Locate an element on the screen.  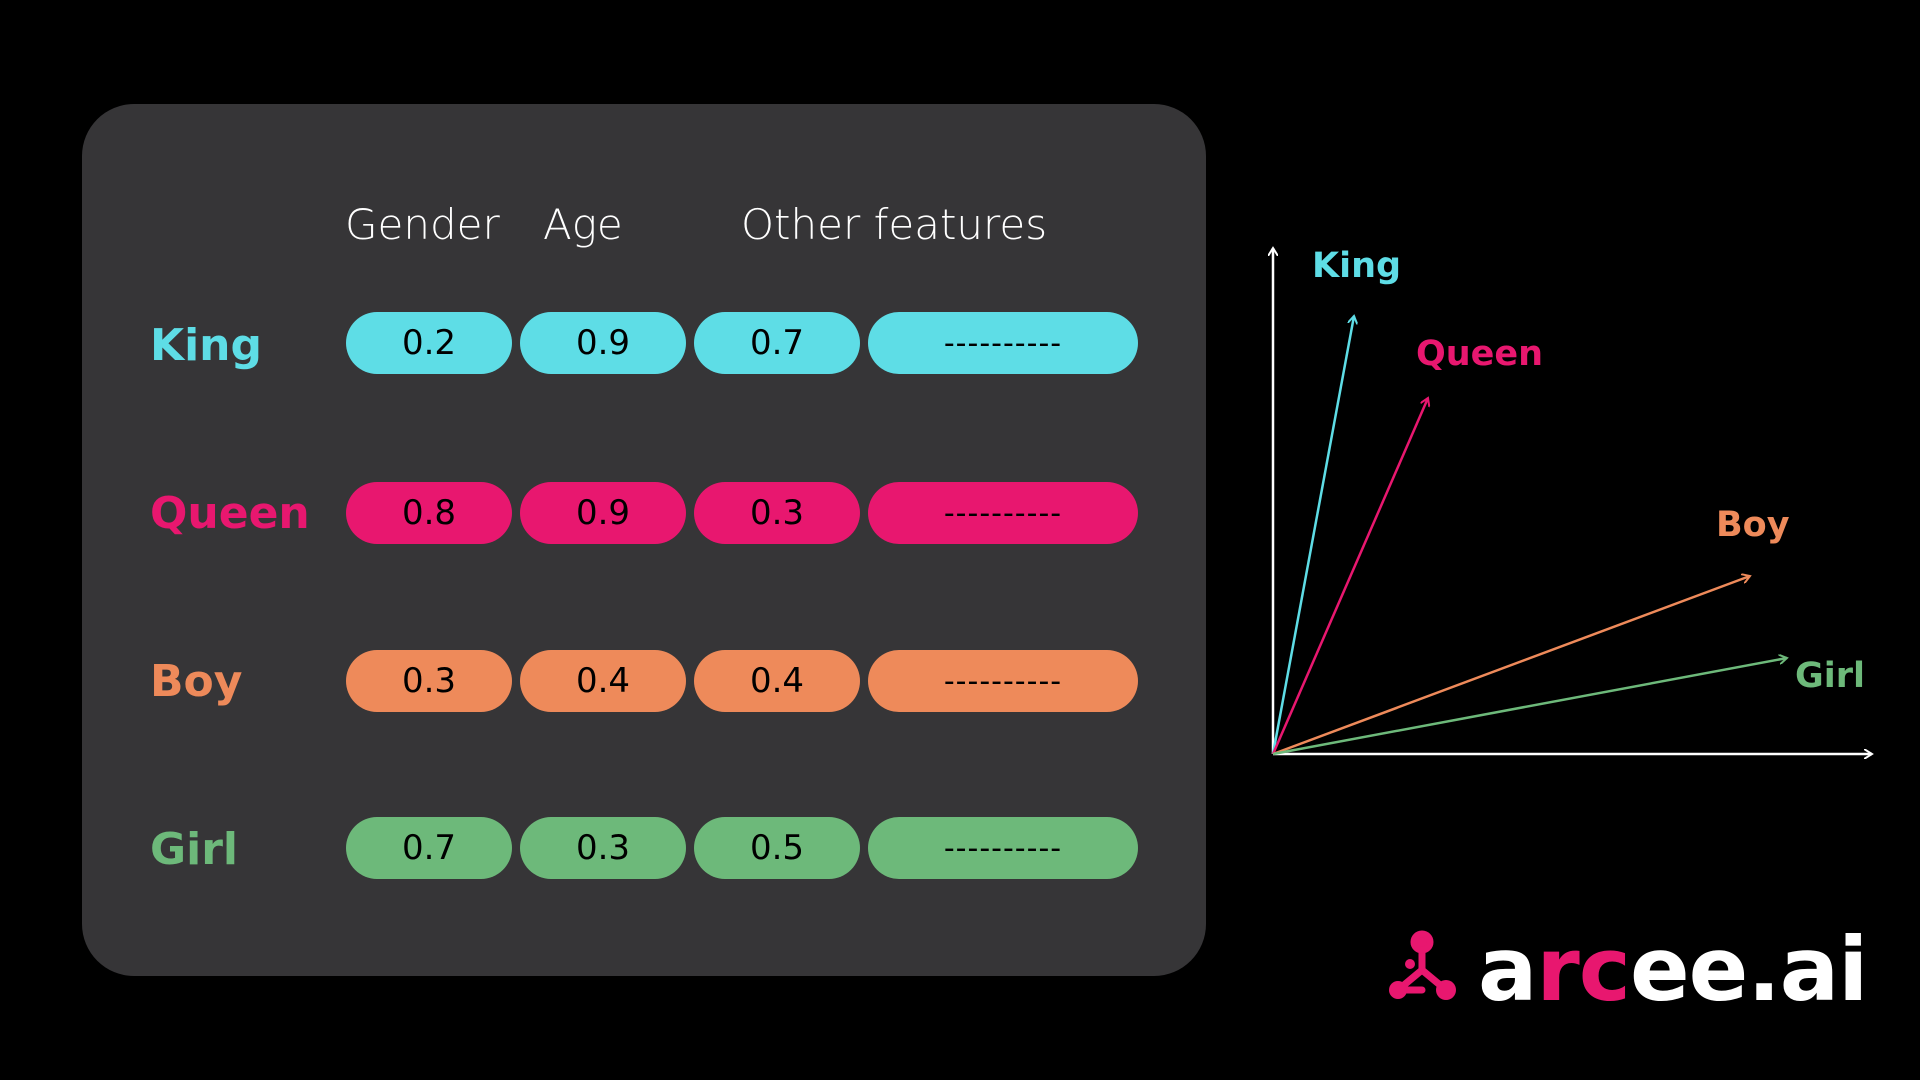
cell-boy-age: 0.4 is located at coordinates (603, 681).